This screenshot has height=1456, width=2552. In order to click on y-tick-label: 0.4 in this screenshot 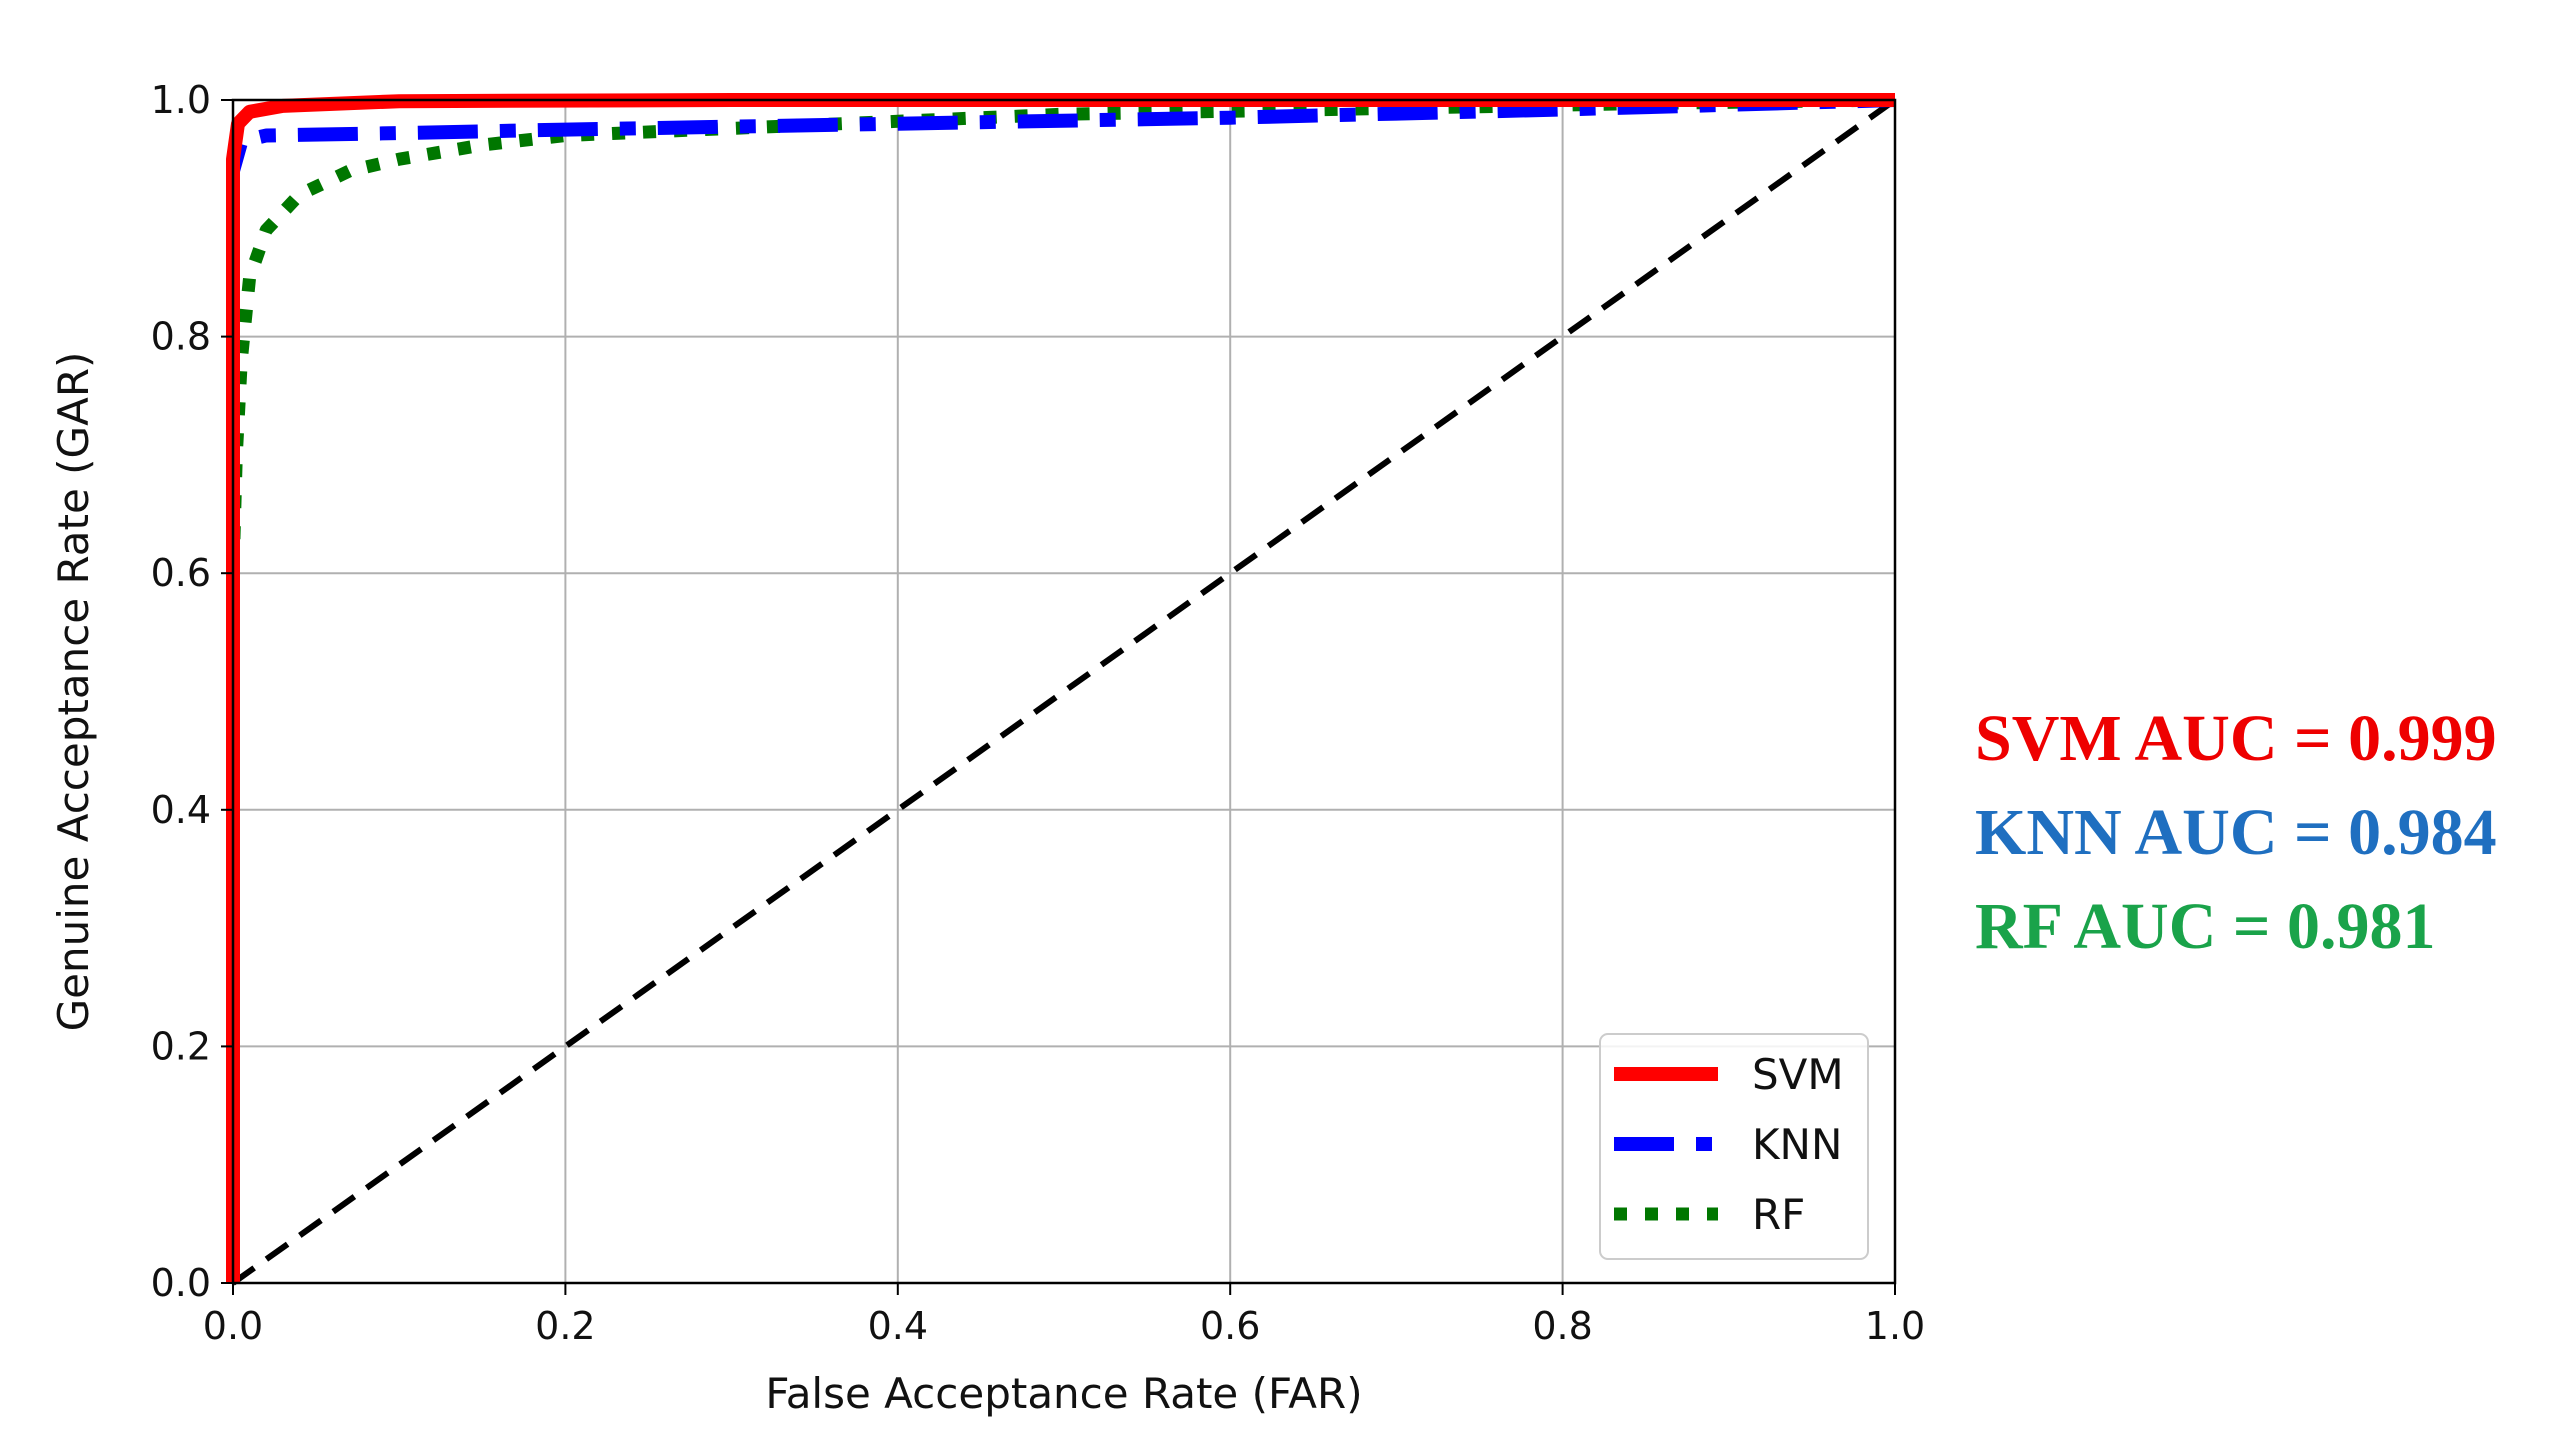, I will do `click(181, 810)`.